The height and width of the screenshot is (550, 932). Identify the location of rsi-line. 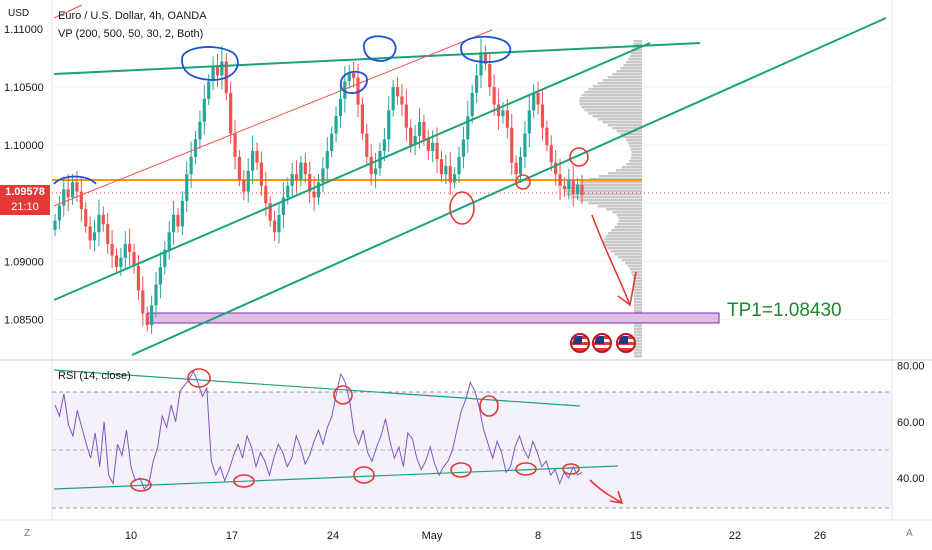
(318, 430).